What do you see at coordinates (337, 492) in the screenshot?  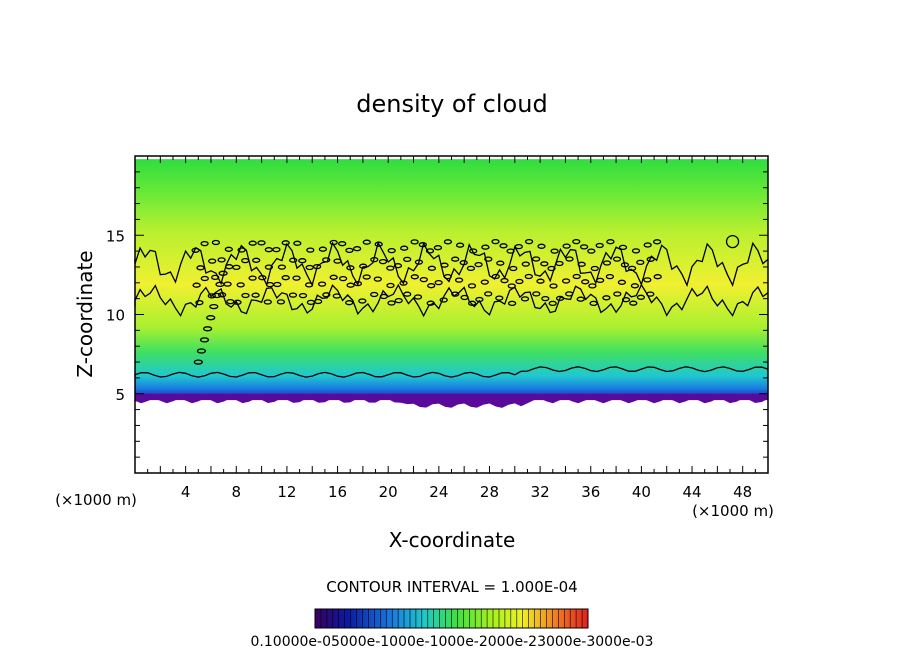 I see `x-tick-label: 16` at bounding box center [337, 492].